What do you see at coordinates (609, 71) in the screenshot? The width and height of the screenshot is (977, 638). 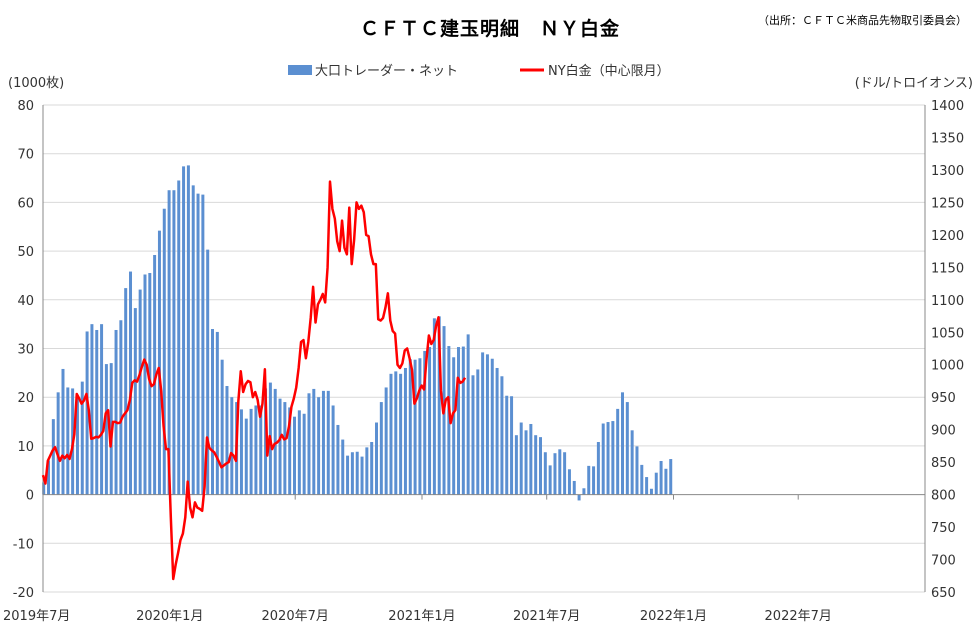 I see `legend-label-line: NY白金（中心限月）` at bounding box center [609, 71].